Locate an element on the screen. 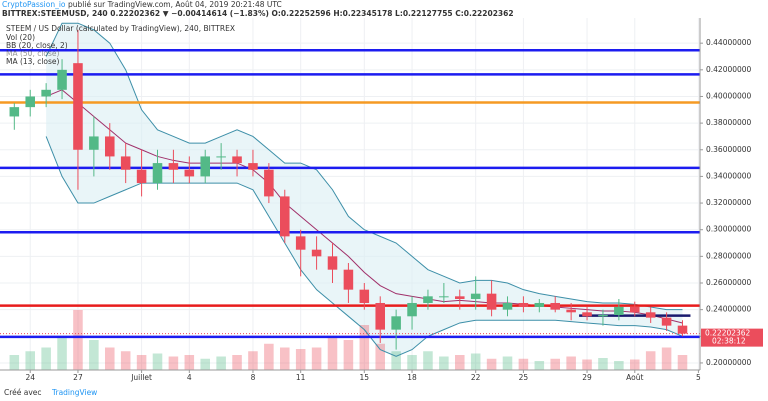  footer-made: Créé avec is located at coordinates (23, 392).